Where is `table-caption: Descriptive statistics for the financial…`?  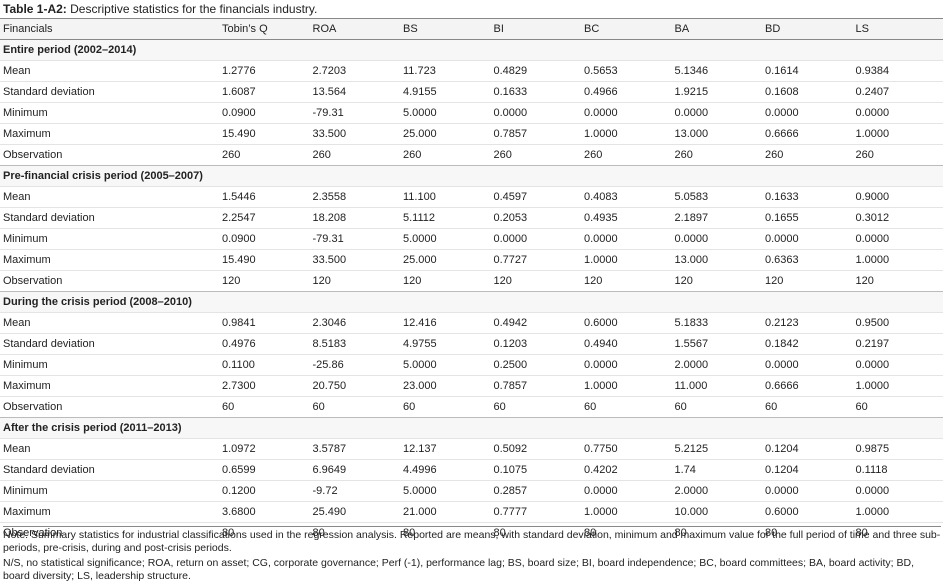
table-caption: Descriptive statistics for the financial… is located at coordinates (194, 9).